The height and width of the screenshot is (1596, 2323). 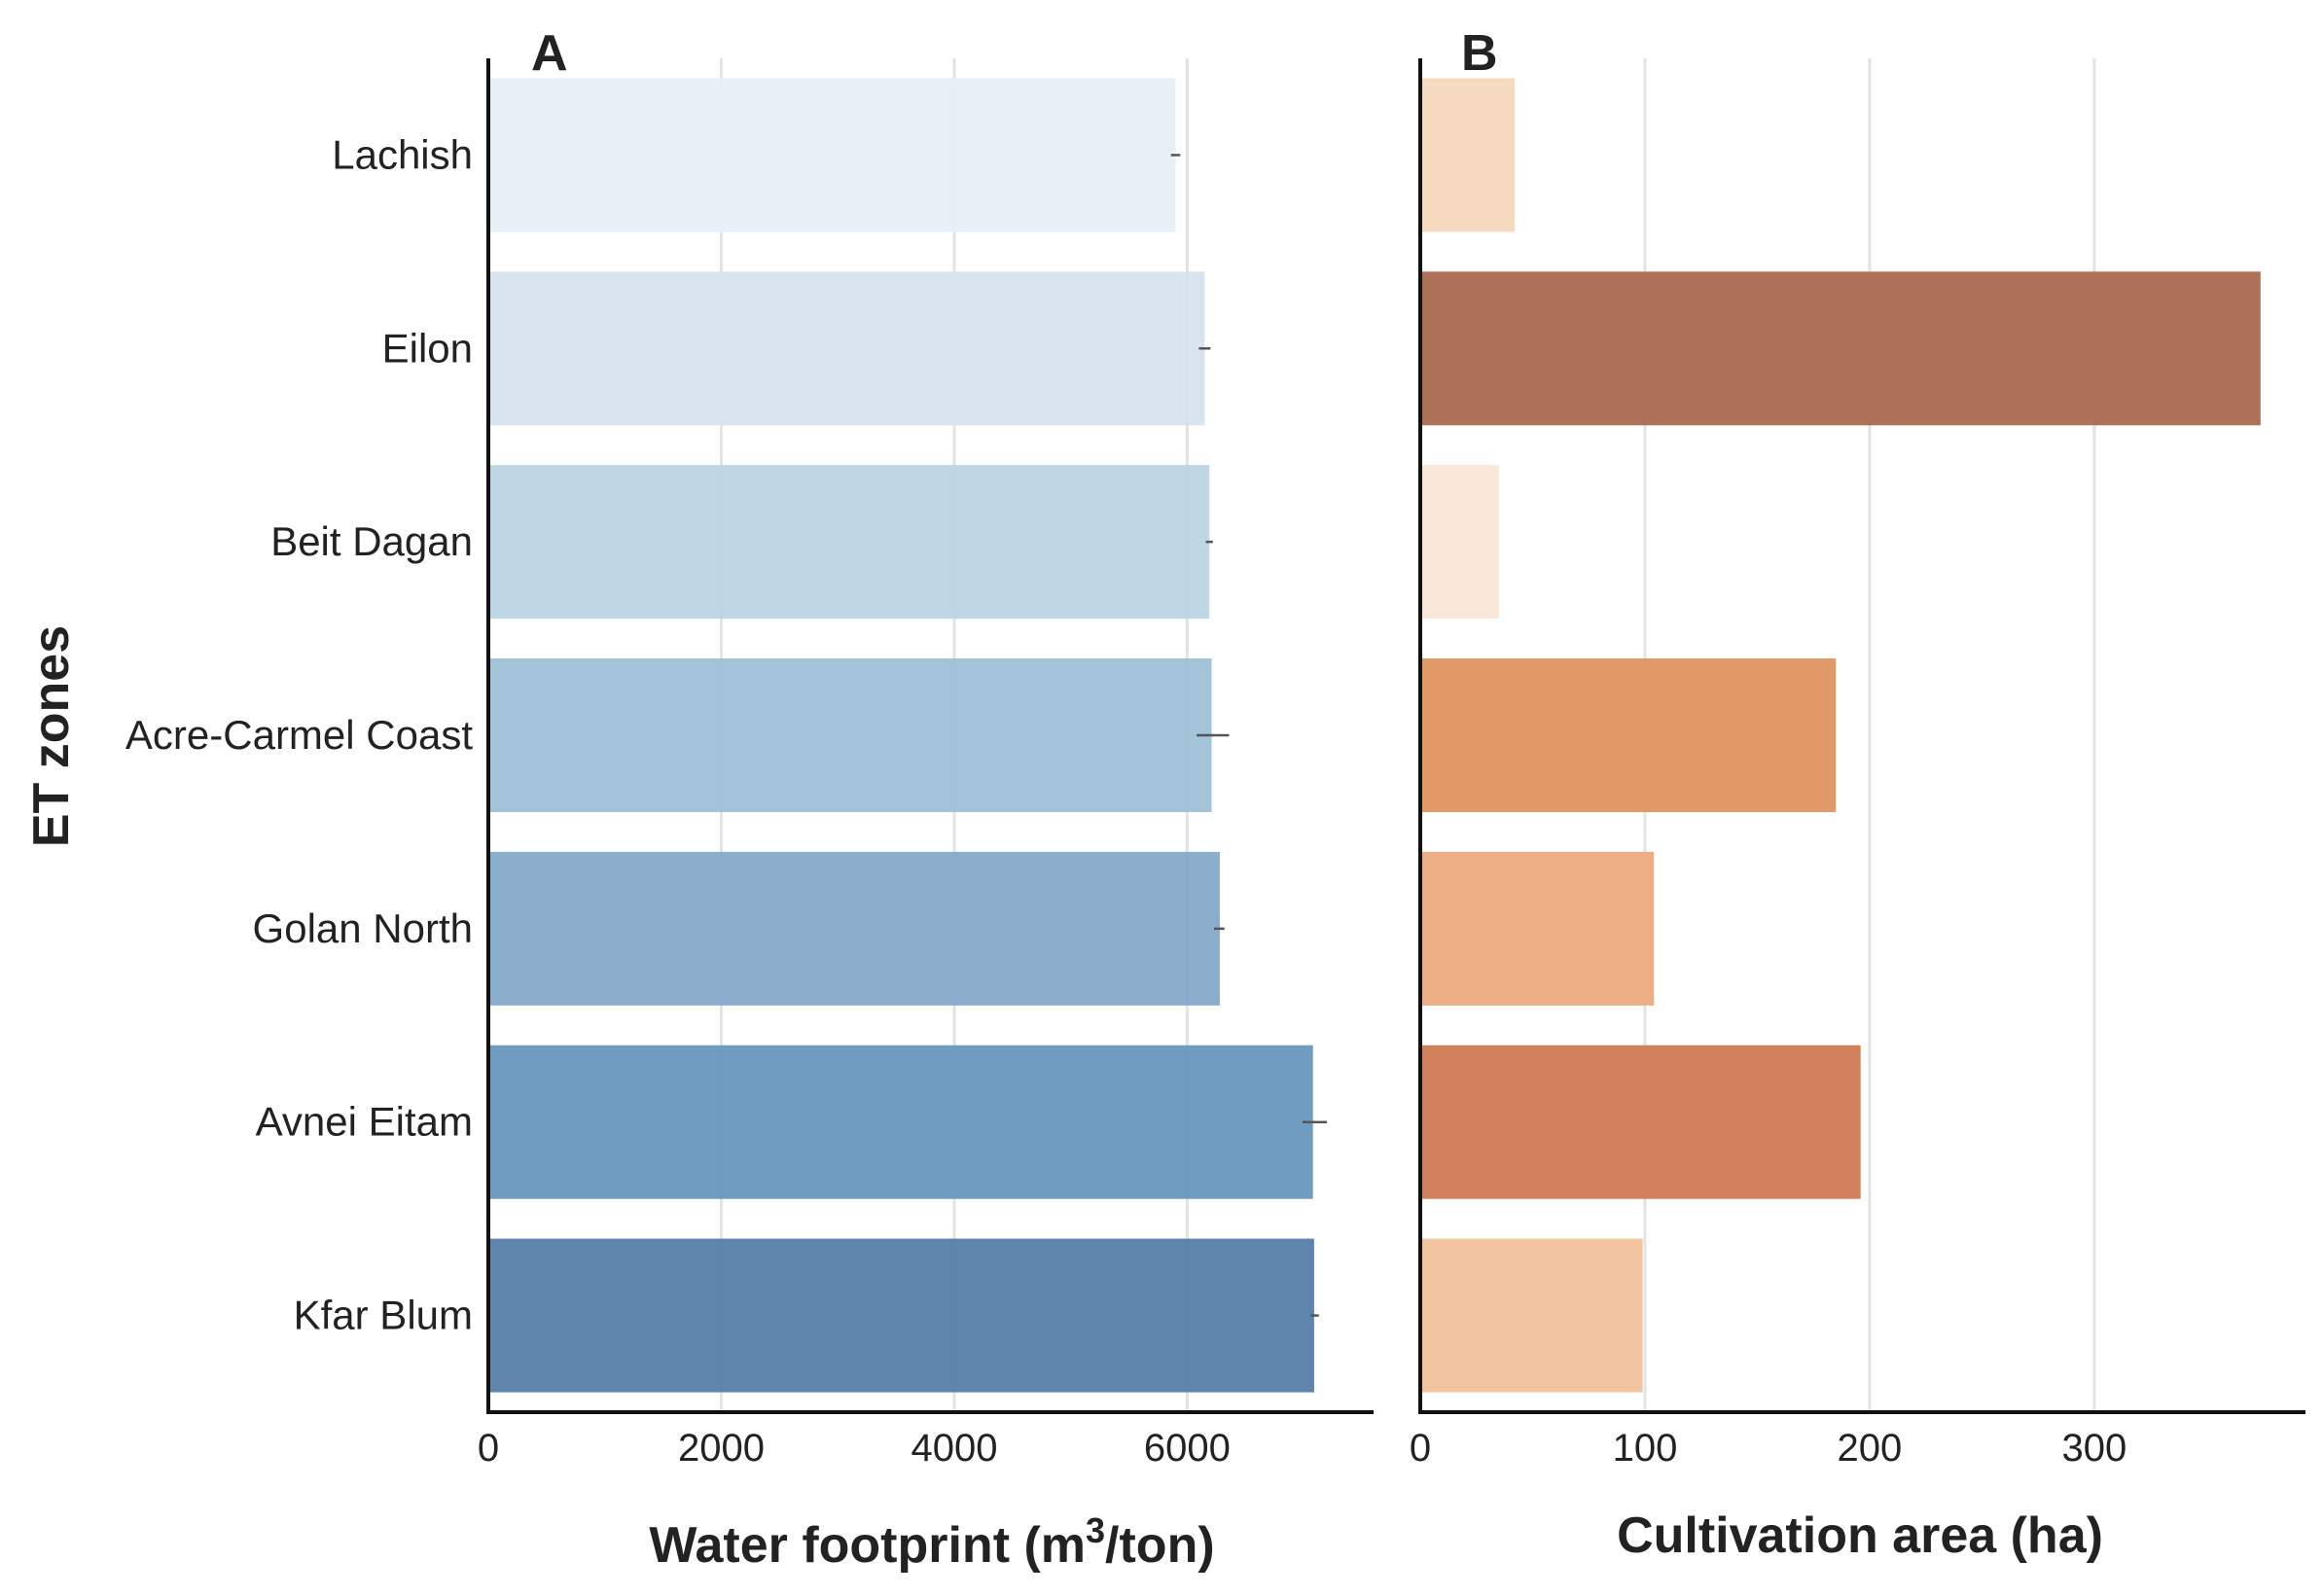 I want to click on panel-a-letter: A, so click(x=549, y=54).